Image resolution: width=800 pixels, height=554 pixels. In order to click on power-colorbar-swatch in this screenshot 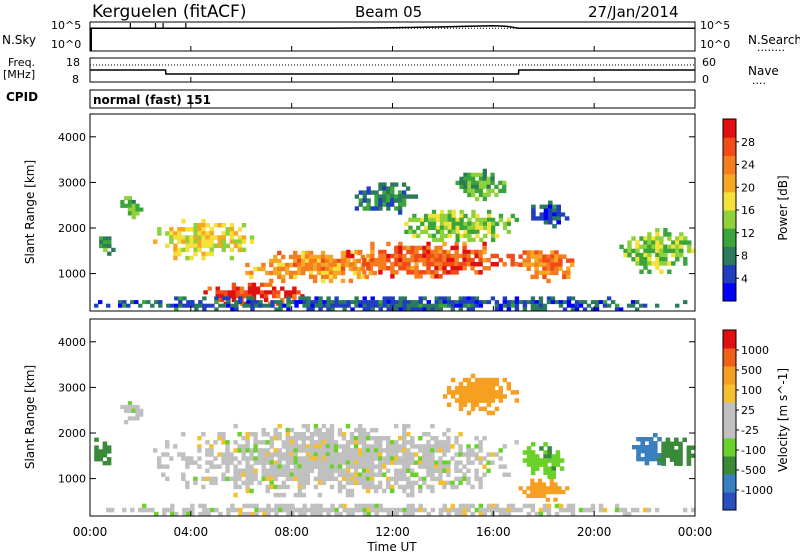, I will do `click(729, 146)`.